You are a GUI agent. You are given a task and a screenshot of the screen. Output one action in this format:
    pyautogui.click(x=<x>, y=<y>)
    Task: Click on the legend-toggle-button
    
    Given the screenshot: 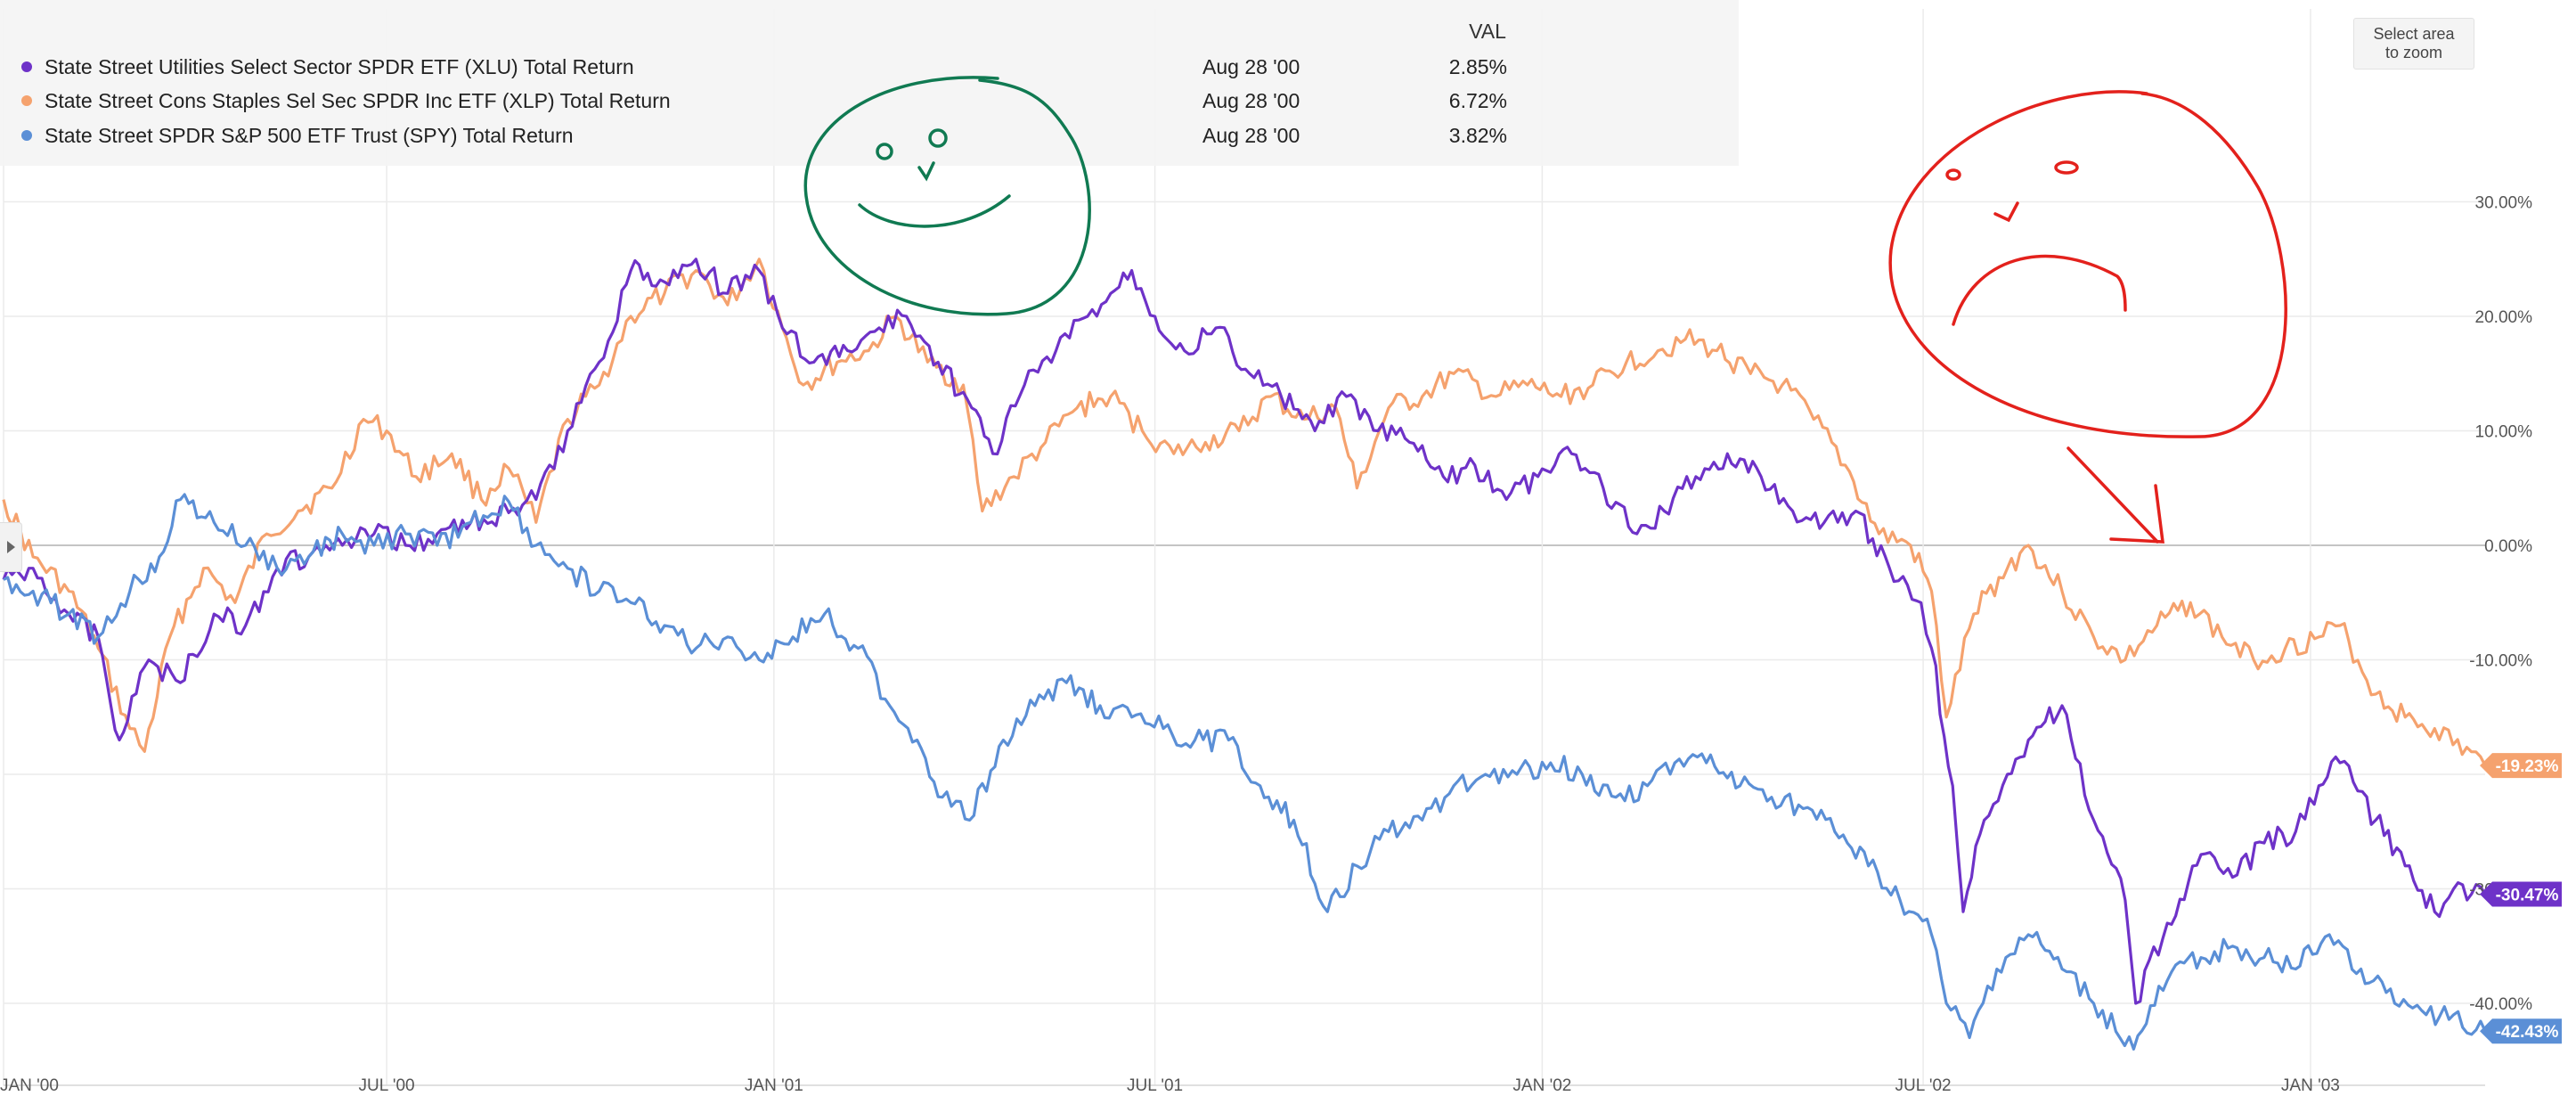 What is the action you would take?
    pyautogui.click(x=11, y=547)
    